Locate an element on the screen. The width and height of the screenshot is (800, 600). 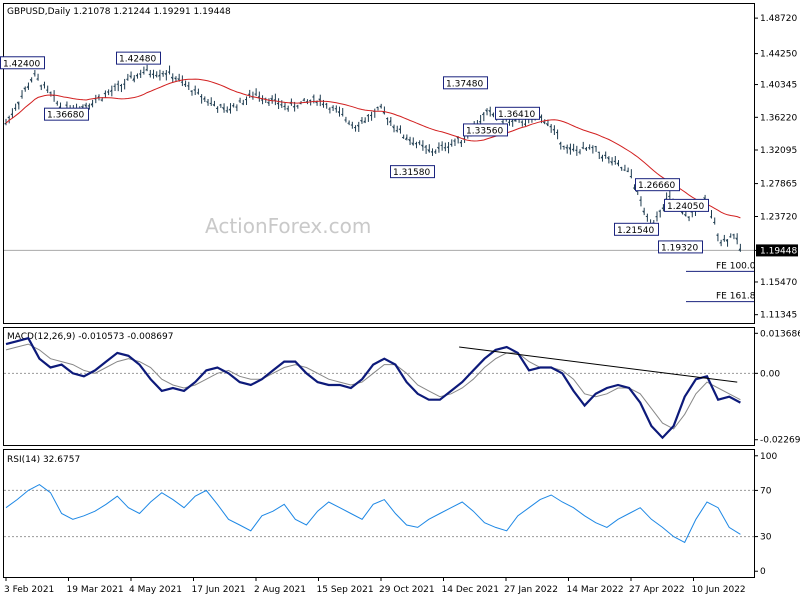
date-tick-label: 19 Mar 2021 is located at coordinates (95, 590).